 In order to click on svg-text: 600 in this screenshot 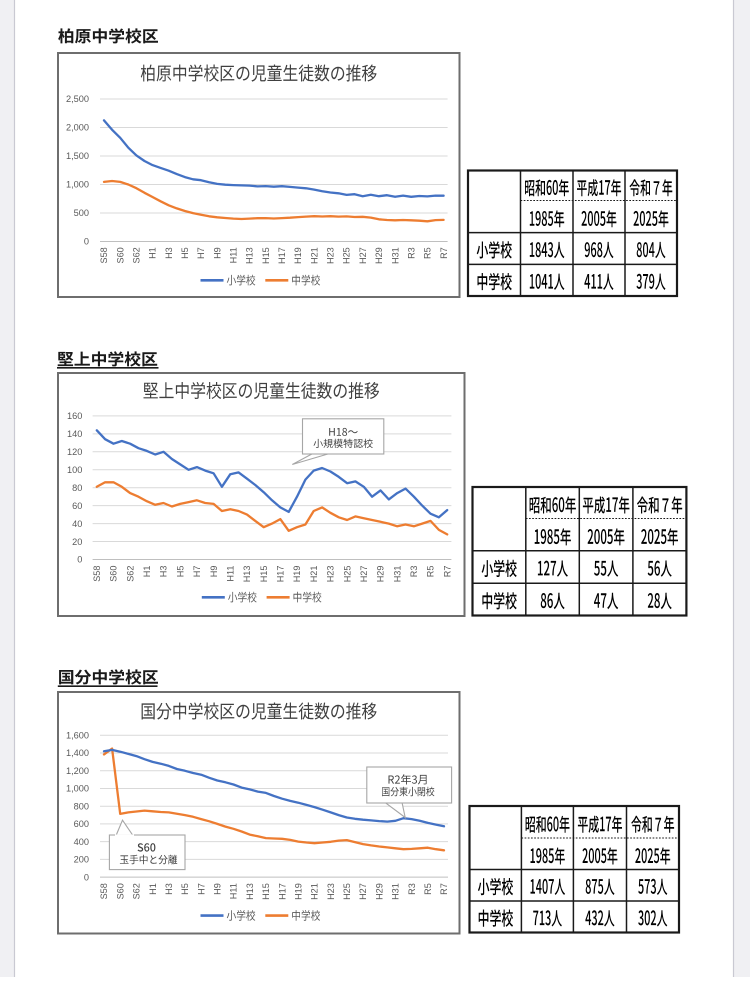, I will do `click(81, 824)`.